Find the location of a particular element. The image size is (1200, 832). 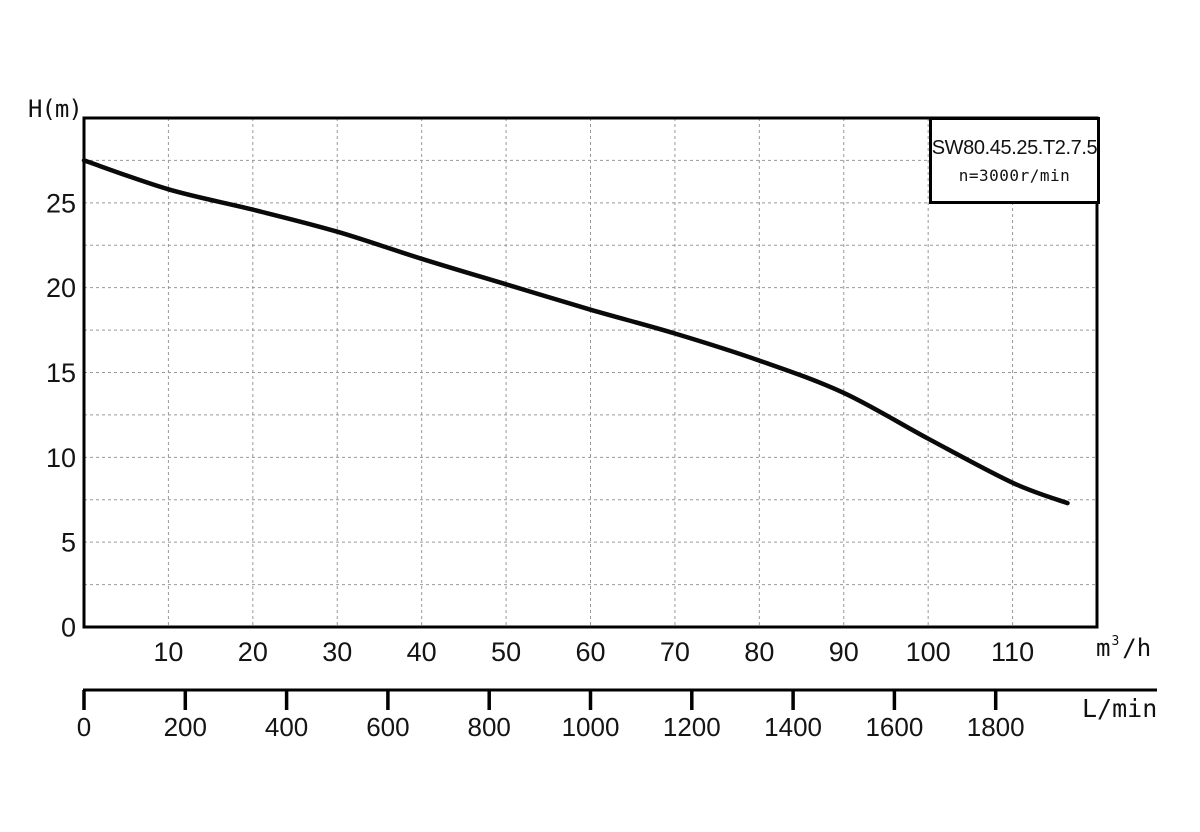

legend-model-text: SW80.45.25.T2.7.5 is located at coordinates (1014, 147).